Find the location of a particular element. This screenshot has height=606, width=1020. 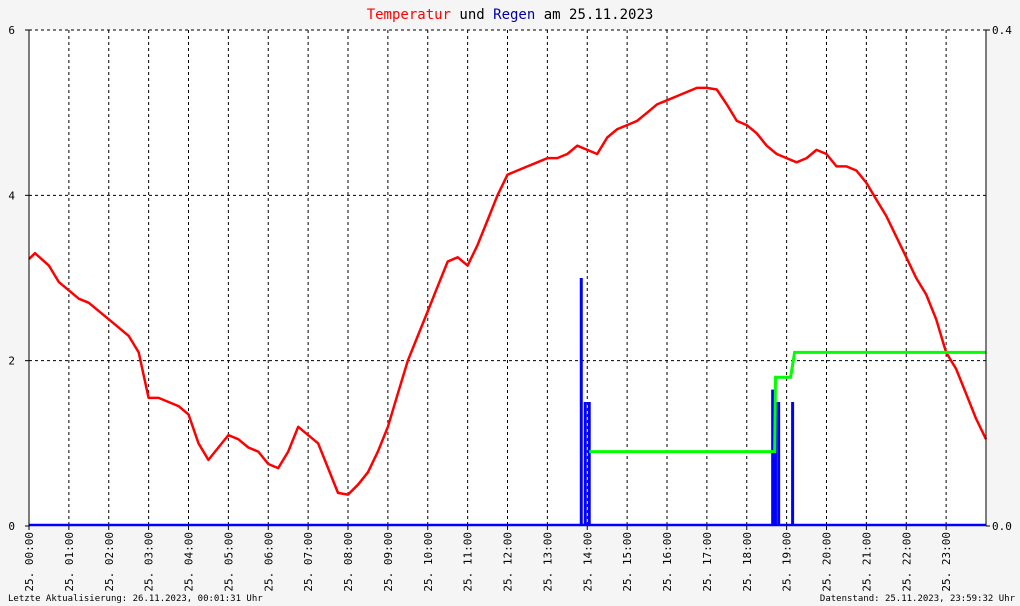

x-tick-label: 25. 12:00 is located at coordinates (508, 562).